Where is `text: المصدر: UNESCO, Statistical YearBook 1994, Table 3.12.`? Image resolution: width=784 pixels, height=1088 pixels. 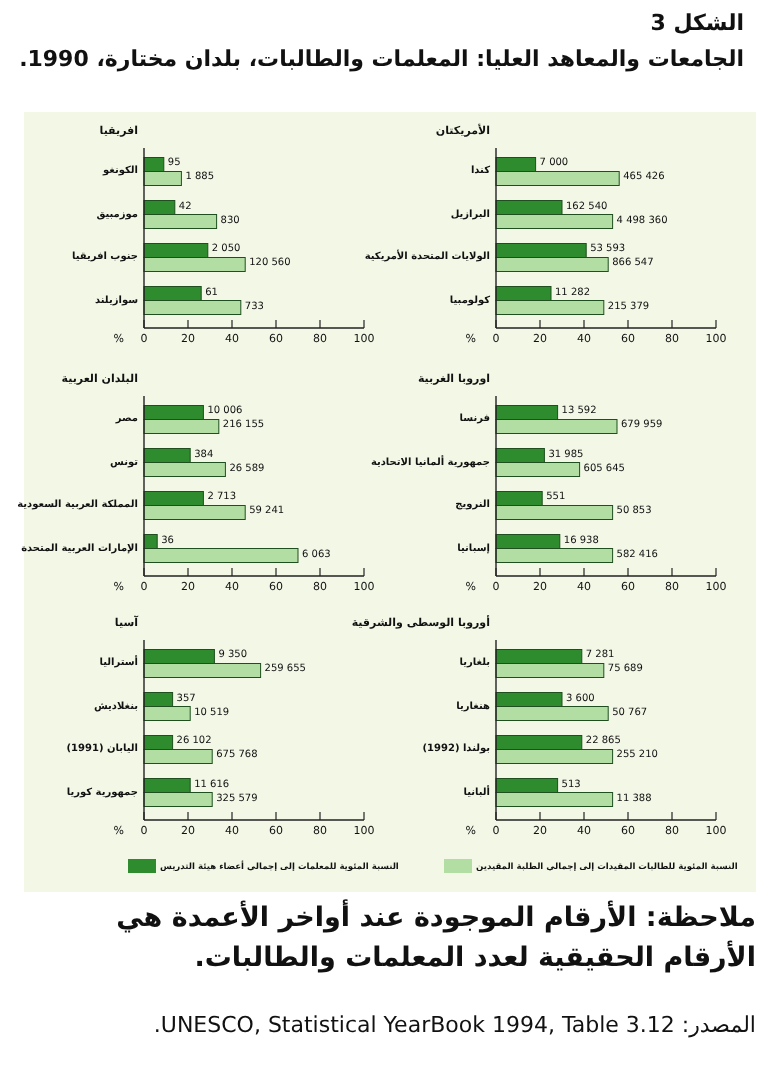 text: المصدر: UNESCO, Statistical YearBook 1994, Table 3.12. is located at coordinates (454, 1025).